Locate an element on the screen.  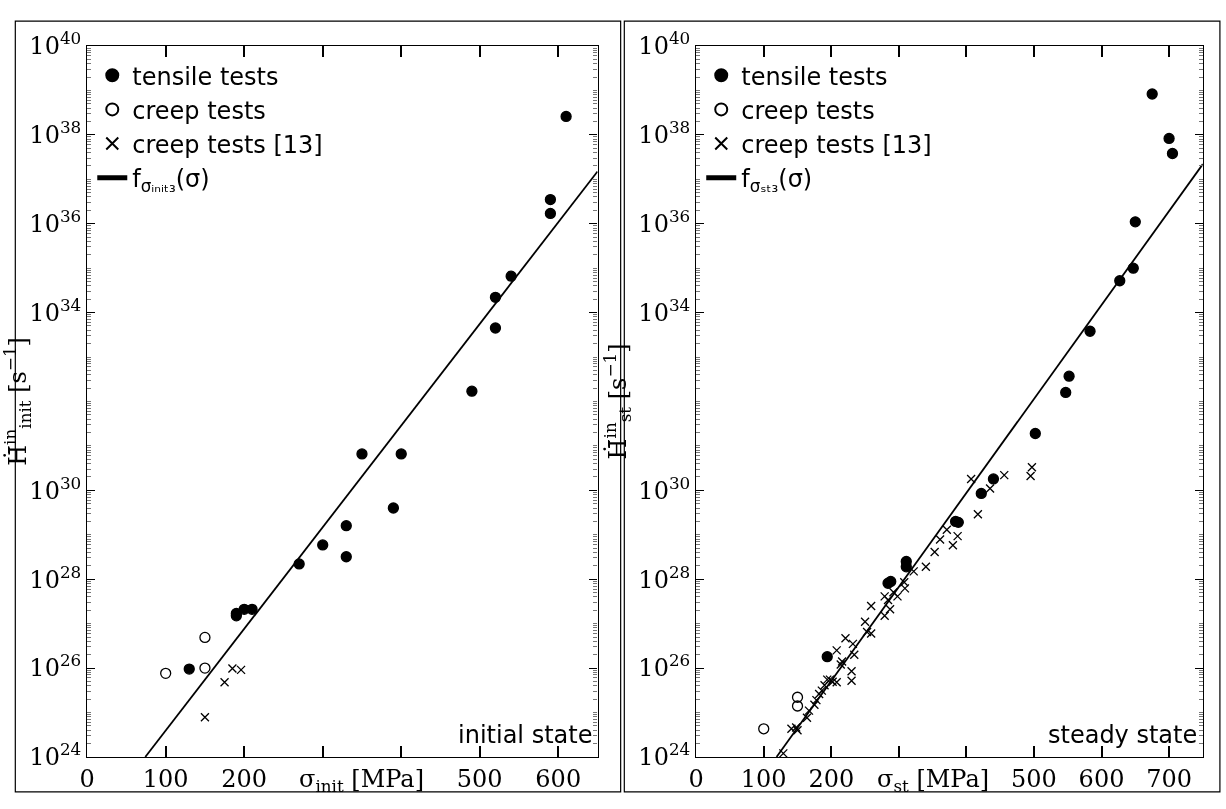
x-tick-label: 700 is located at coordinates (1169, 778).